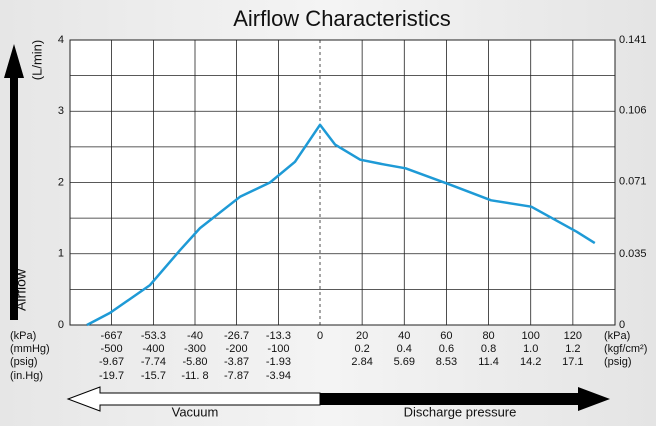 This screenshot has height=426, width=656. Describe the element at coordinates (111, 362) in the screenshot. I see `x-alt-label: -9.67` at that location.